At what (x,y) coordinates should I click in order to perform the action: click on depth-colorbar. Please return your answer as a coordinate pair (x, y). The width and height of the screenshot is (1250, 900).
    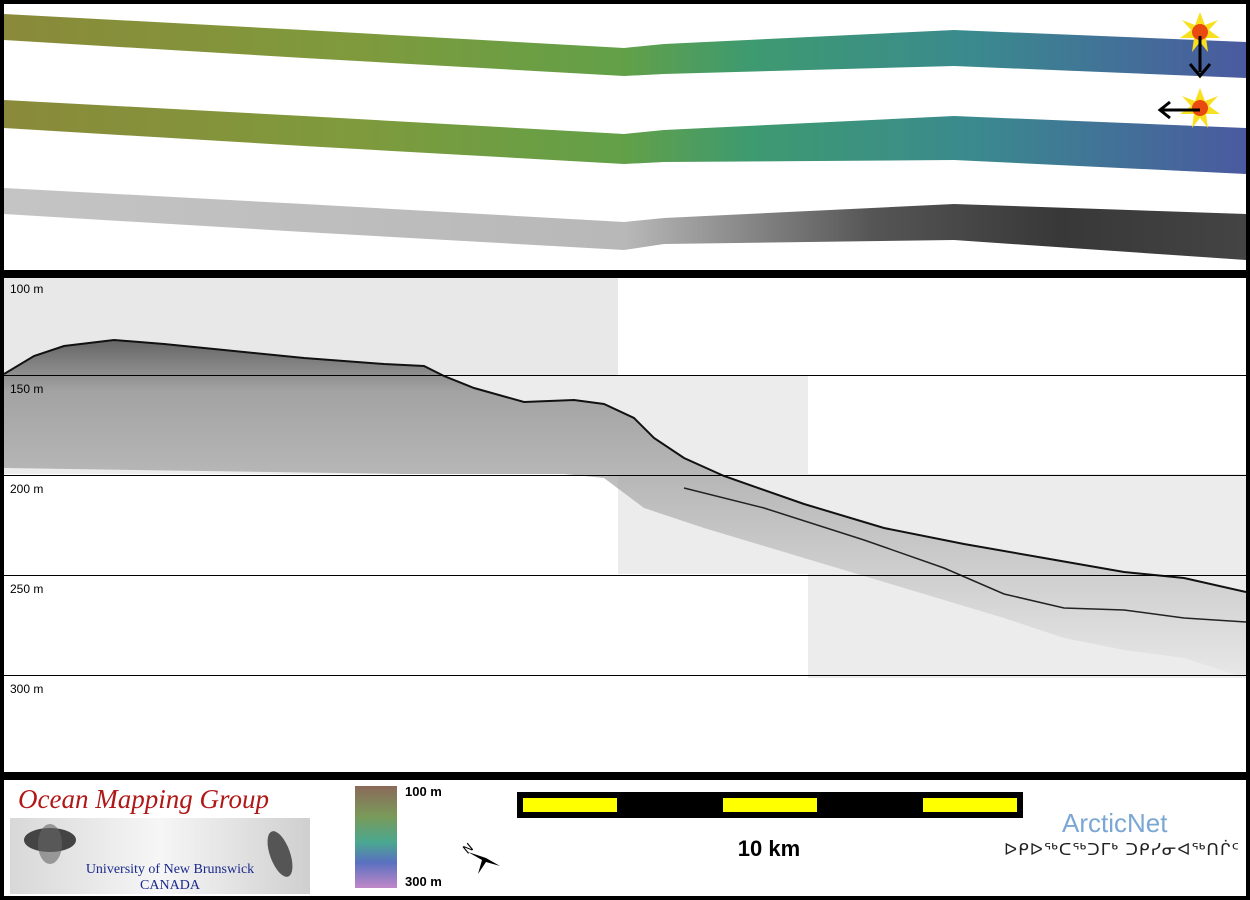
    Looking at the image, I should click on (376, 837).